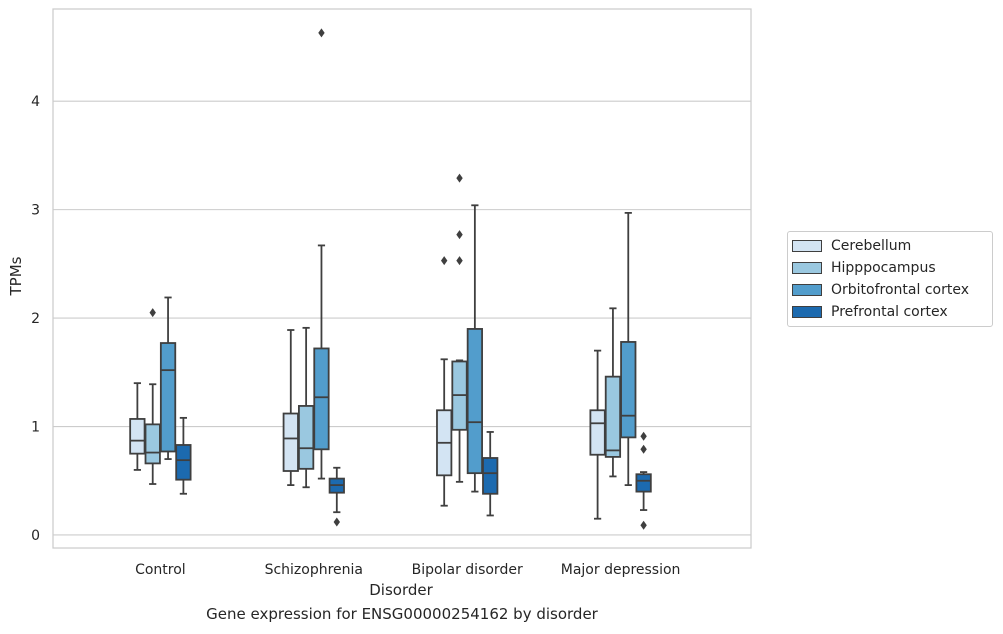 Image resolution: width=1003 pixels, height=634 pixels. I want to click on x-tick-label-control: Control, so click(160, 570).